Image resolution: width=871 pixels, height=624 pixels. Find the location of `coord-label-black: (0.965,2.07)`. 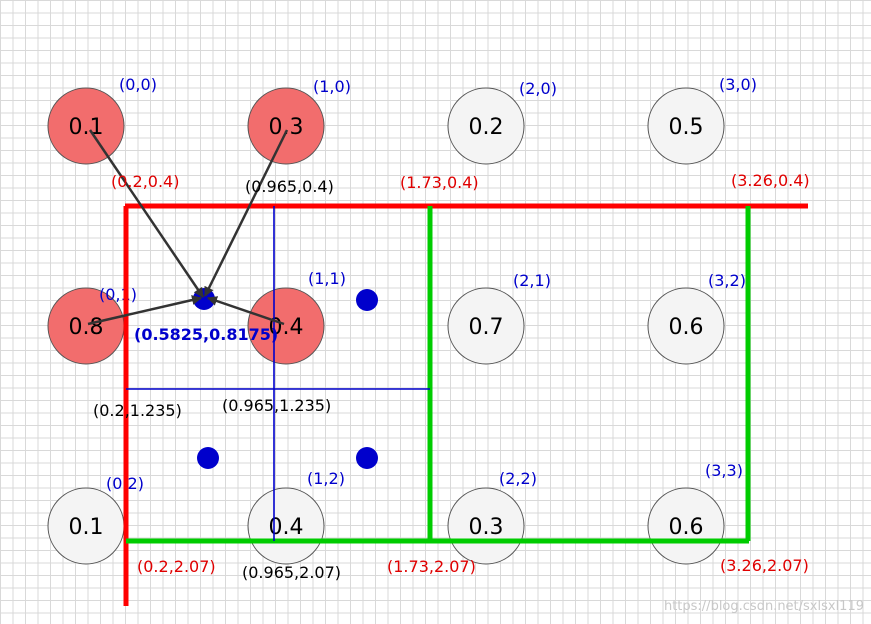

coord-label-black: (0.965,2.07) is located at coordinates (291, 572).